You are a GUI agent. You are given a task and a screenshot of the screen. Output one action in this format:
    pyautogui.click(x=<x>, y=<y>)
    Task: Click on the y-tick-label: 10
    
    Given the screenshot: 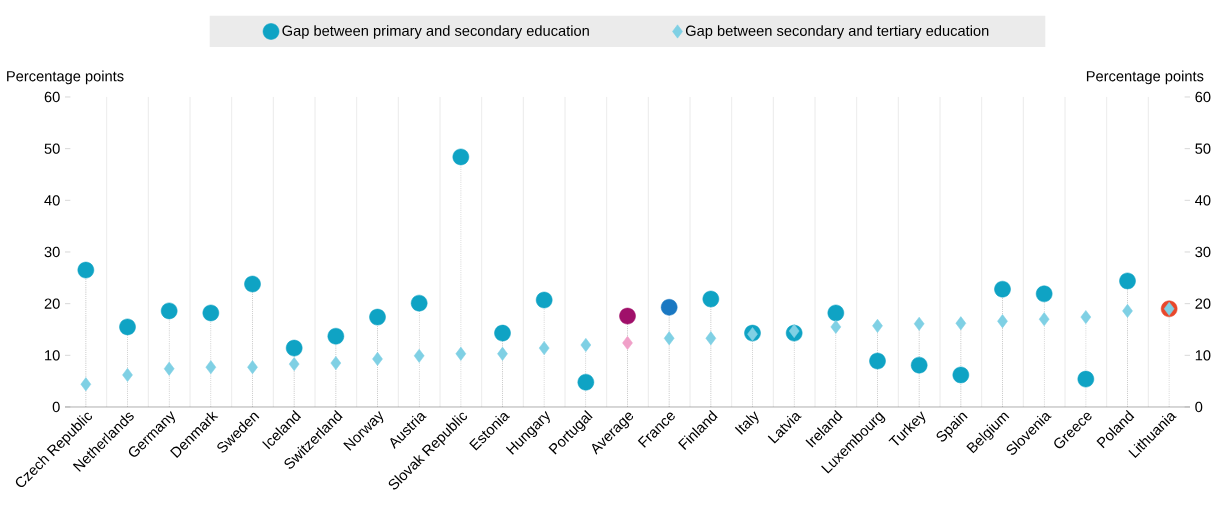 What is the action you would take?
    pyautogui.click(x=52, y=355)
    